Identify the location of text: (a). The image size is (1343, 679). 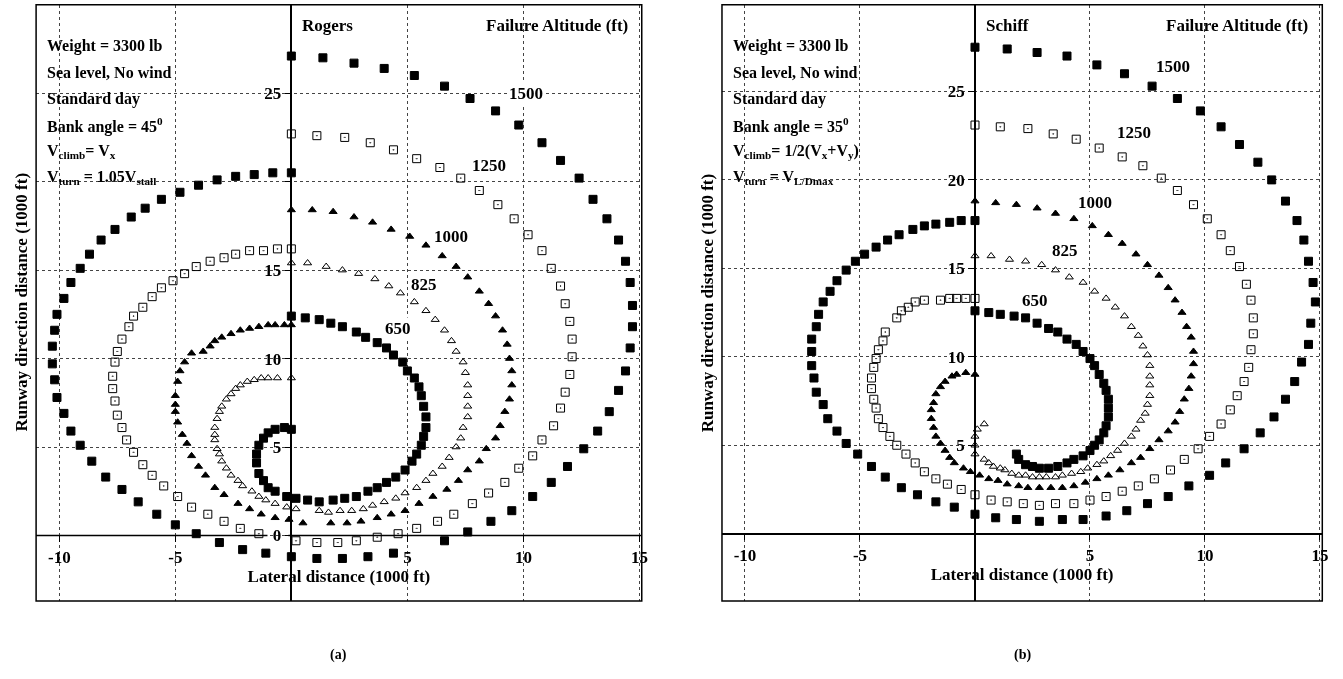
(338, 655).